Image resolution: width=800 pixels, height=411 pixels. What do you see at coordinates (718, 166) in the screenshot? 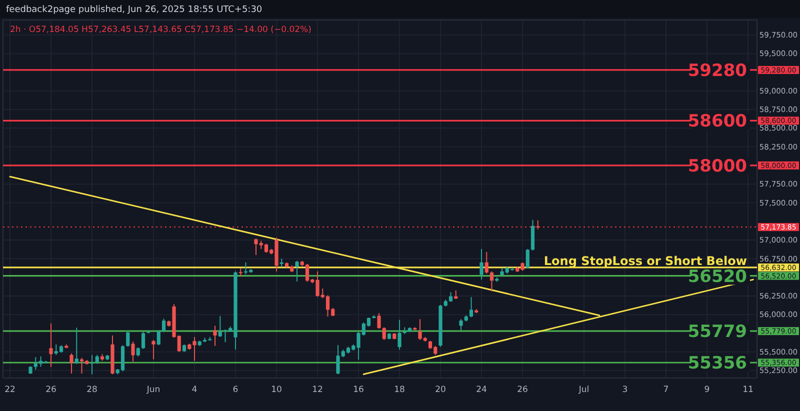
I see `ref-line-label: 58000` at bounding box center [718, 166].